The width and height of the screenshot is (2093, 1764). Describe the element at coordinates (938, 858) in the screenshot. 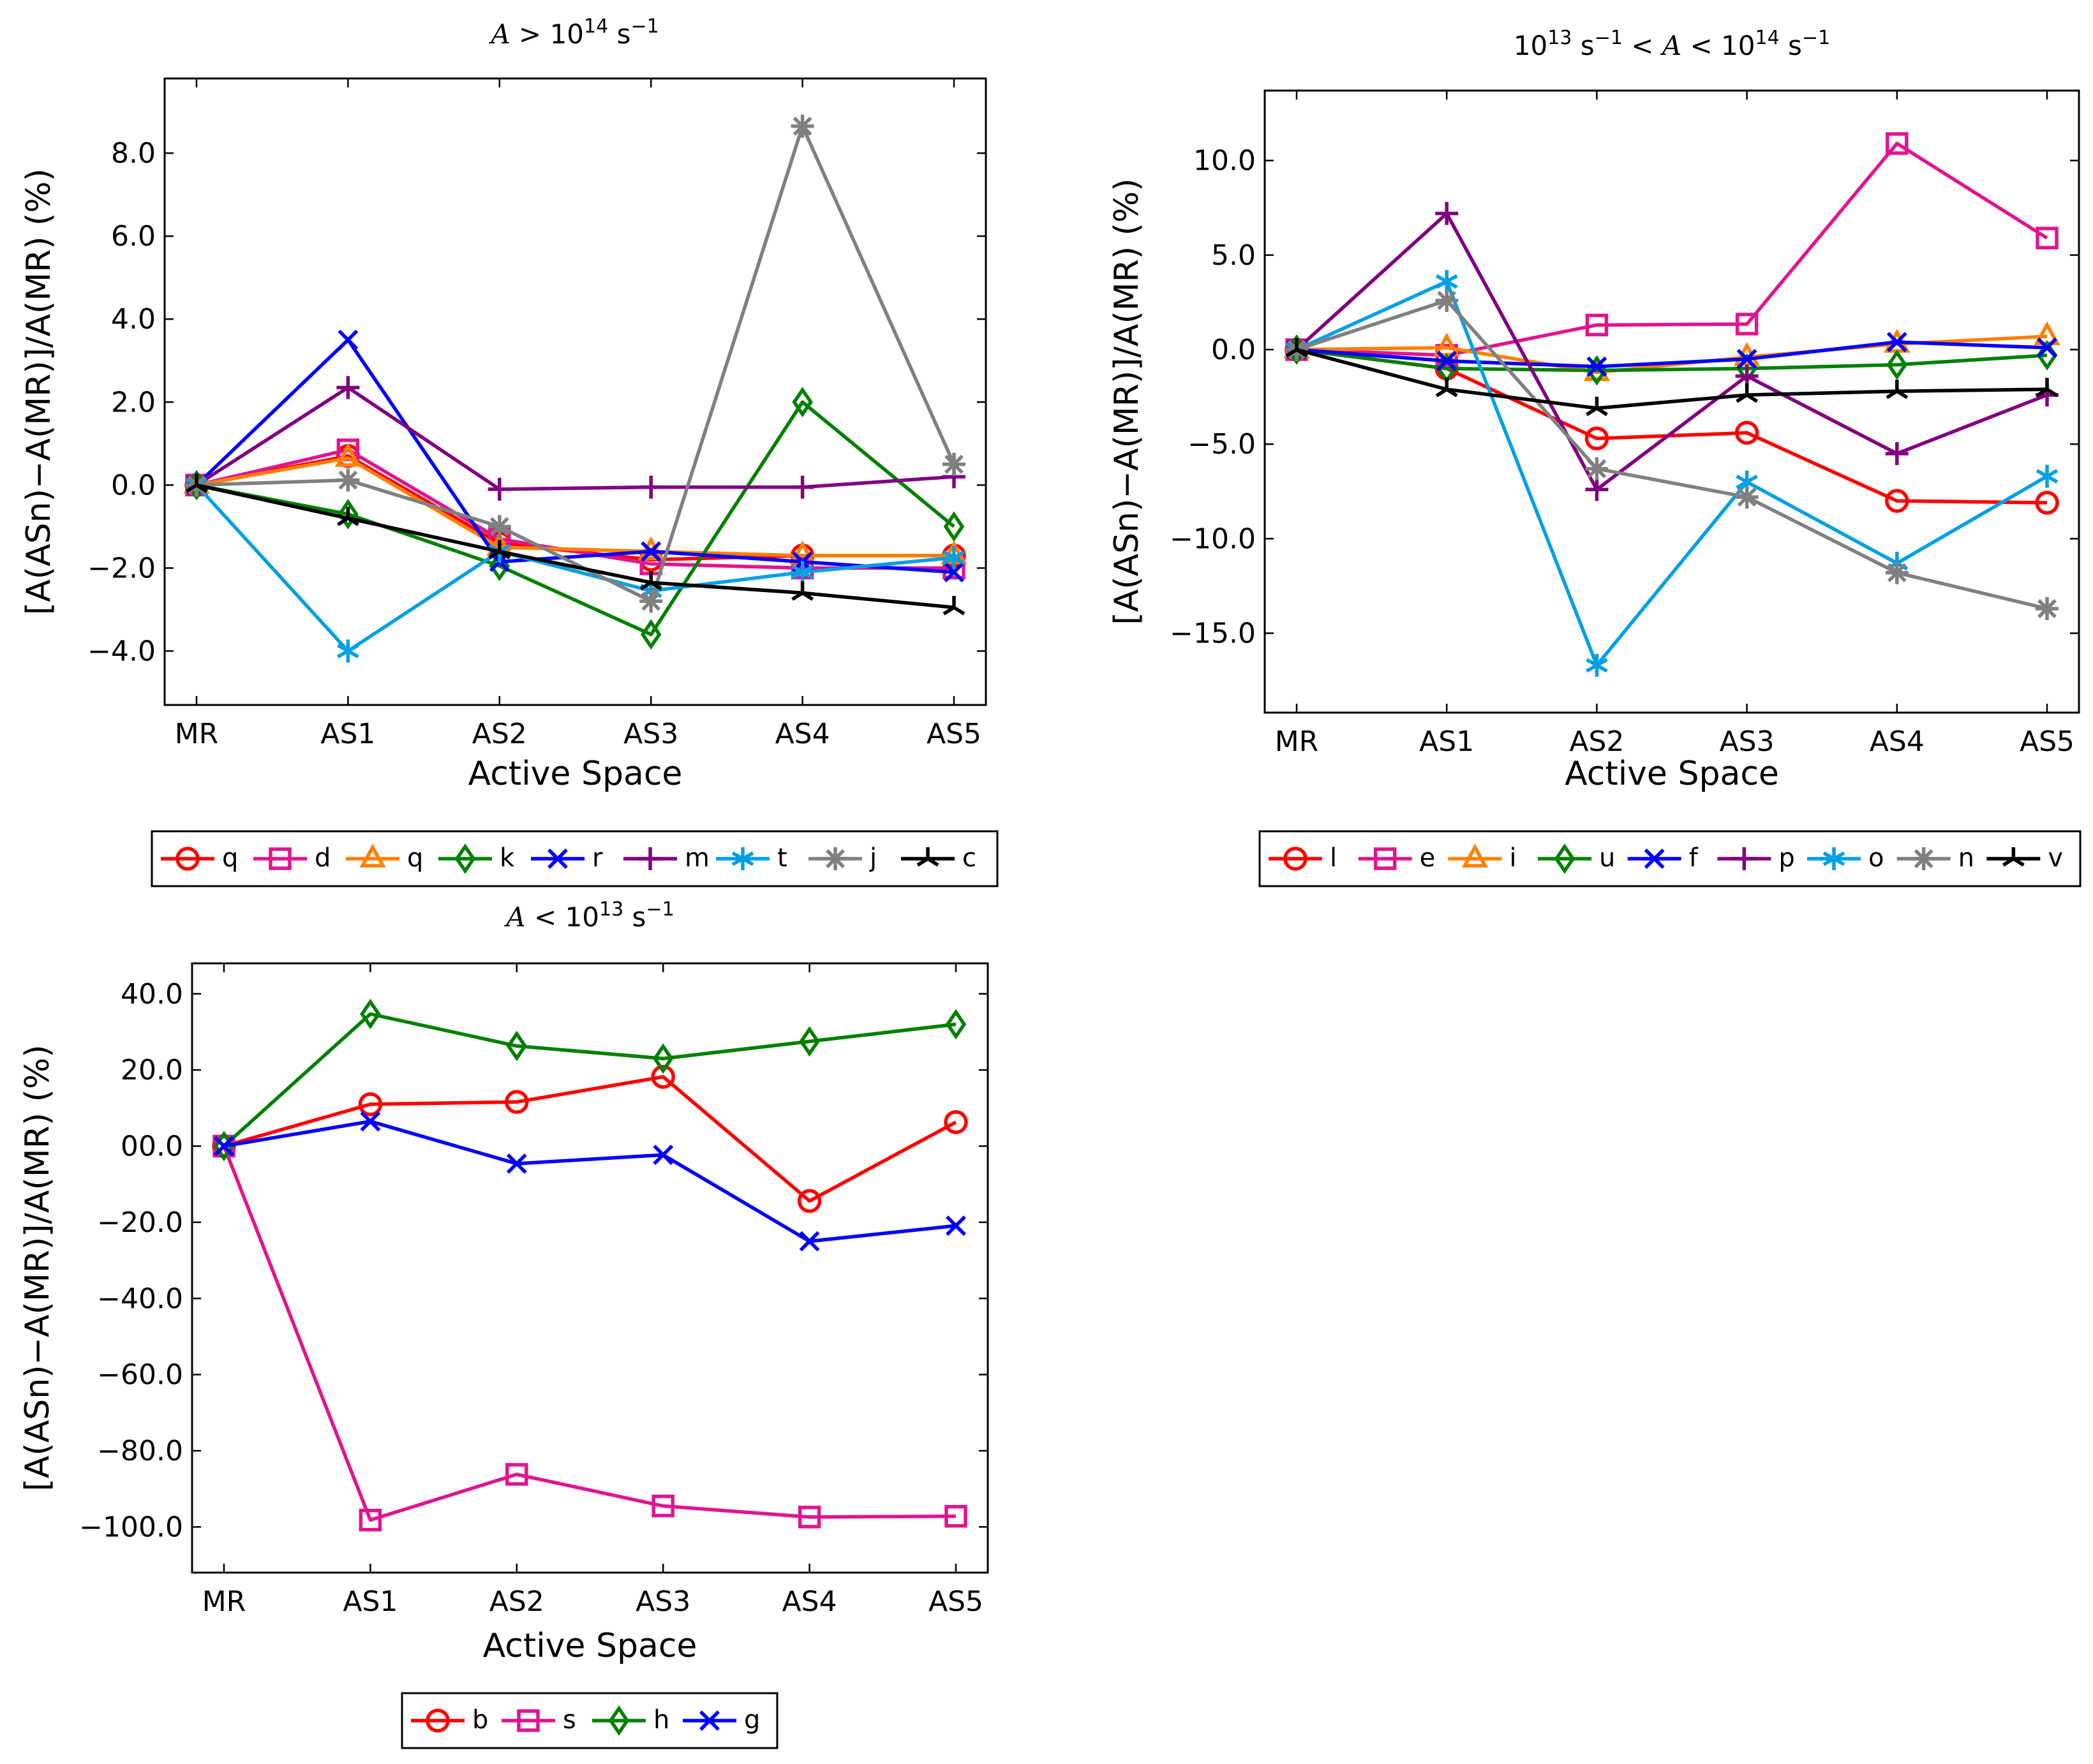

I see `legend-entry: c` at that location.